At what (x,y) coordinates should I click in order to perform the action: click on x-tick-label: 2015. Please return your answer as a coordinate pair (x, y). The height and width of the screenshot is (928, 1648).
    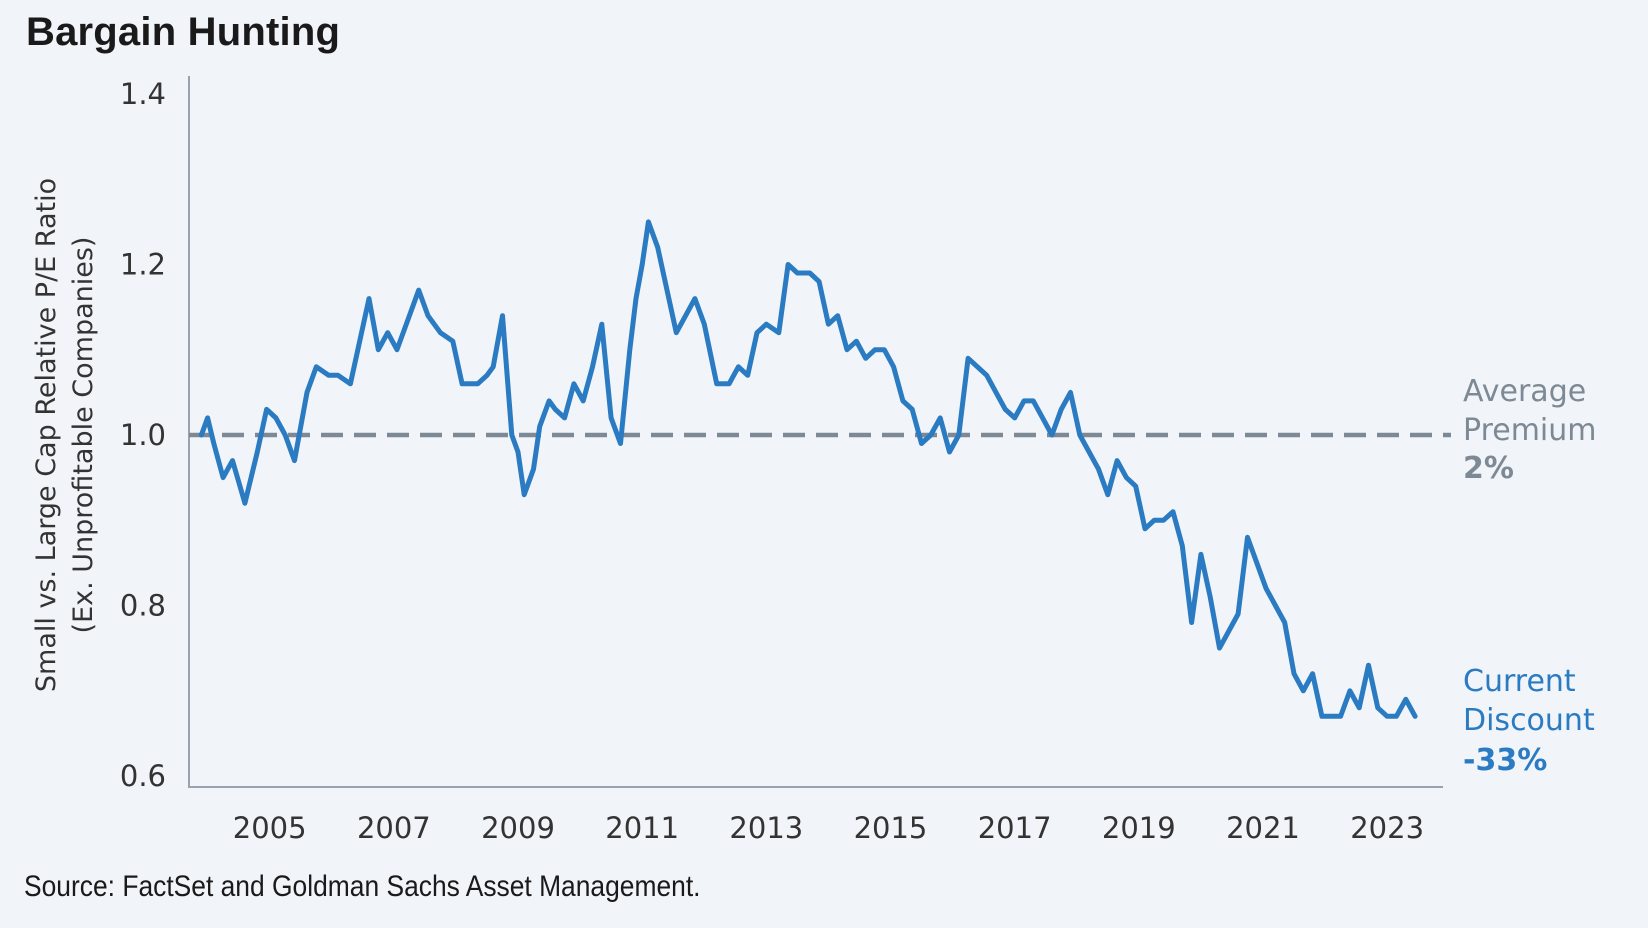
    Looking at the image, I should click on (891, 828).